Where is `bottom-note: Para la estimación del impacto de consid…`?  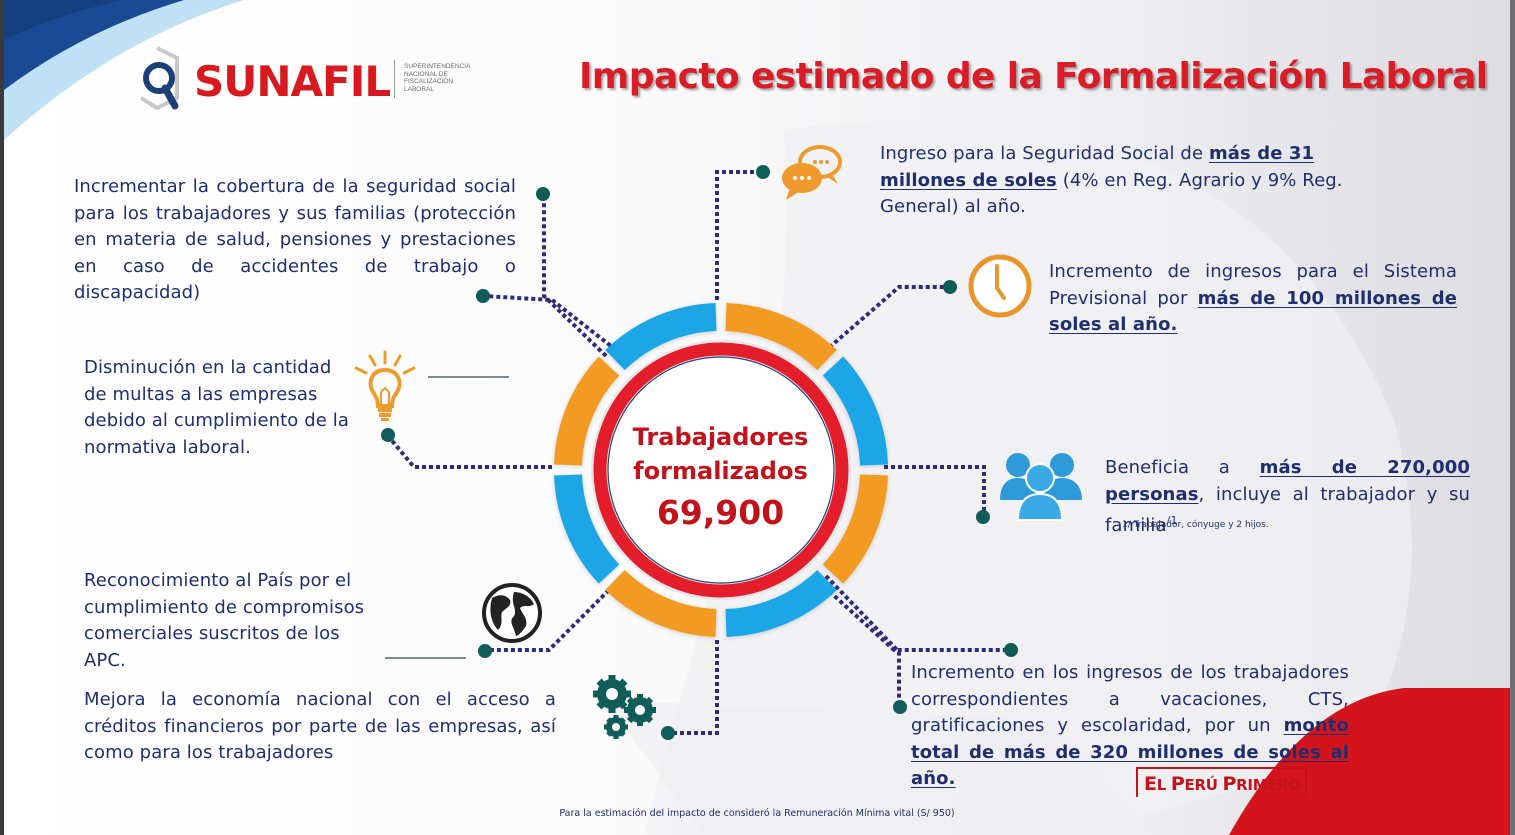
bottom-note: Para la estimación del impacto de consid… is located at coordinates (757, 813).